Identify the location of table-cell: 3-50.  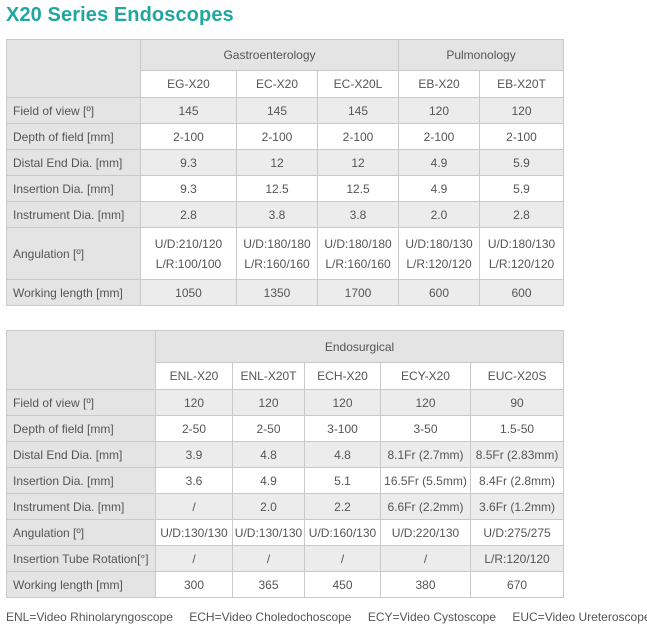
(425, 428).